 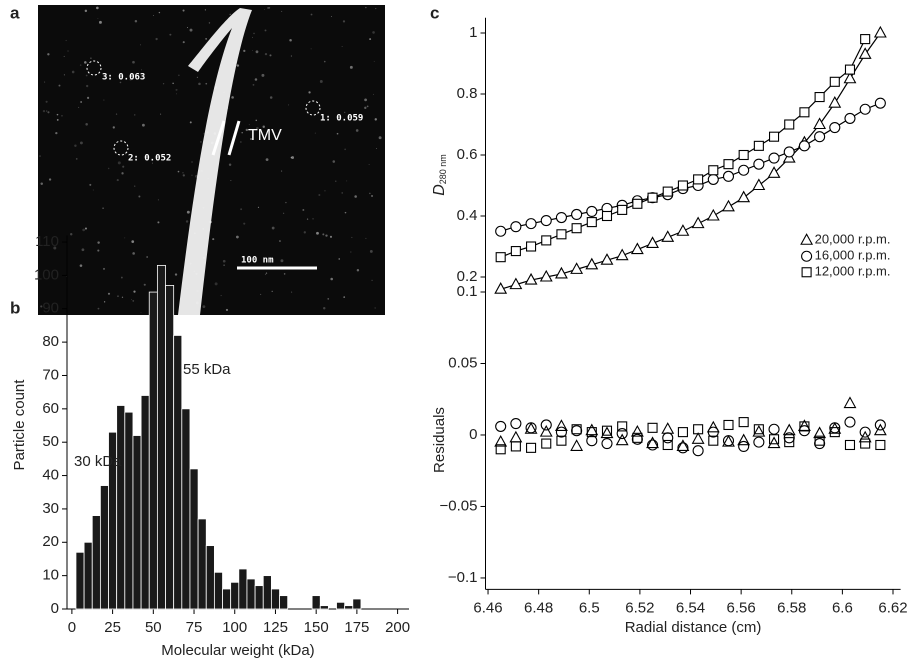 What do you see at coordinates (467, 215) in the screenshot?
I see `y-tick-label: 0.4` at bounding box center [467, 215].